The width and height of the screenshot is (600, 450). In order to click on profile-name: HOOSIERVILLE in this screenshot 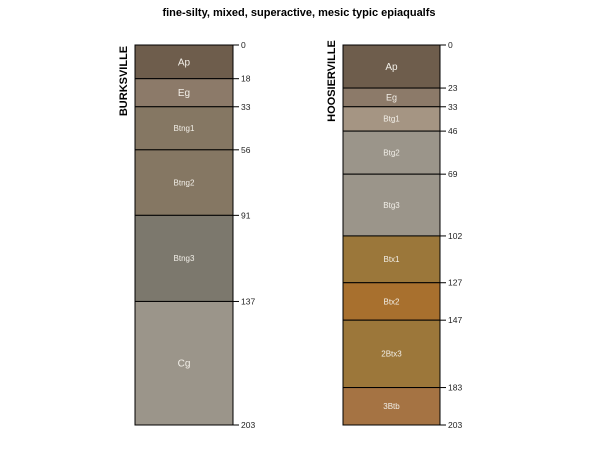, I will do `click(332, 81)`.